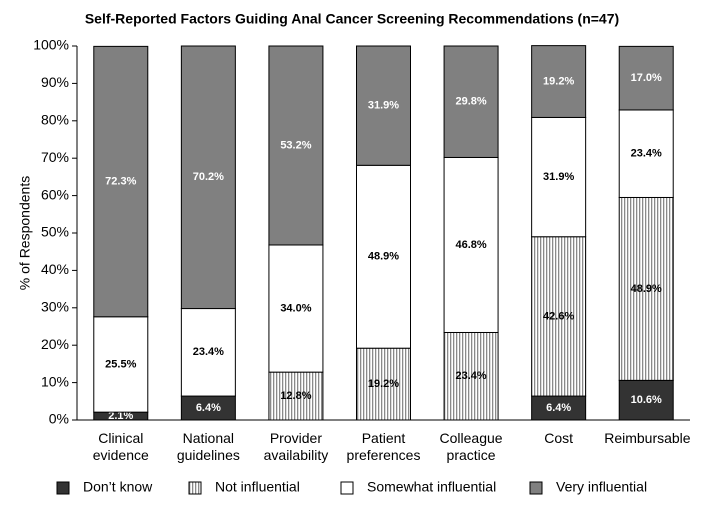  I want to click on y-tick-label: 0%, so click(59, 419).